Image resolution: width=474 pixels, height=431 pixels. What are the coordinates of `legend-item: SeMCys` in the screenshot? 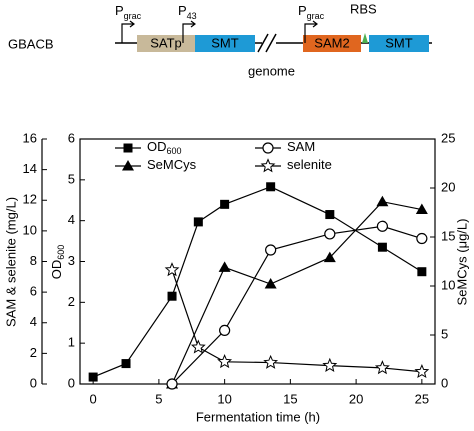 It's located at (156, 164).